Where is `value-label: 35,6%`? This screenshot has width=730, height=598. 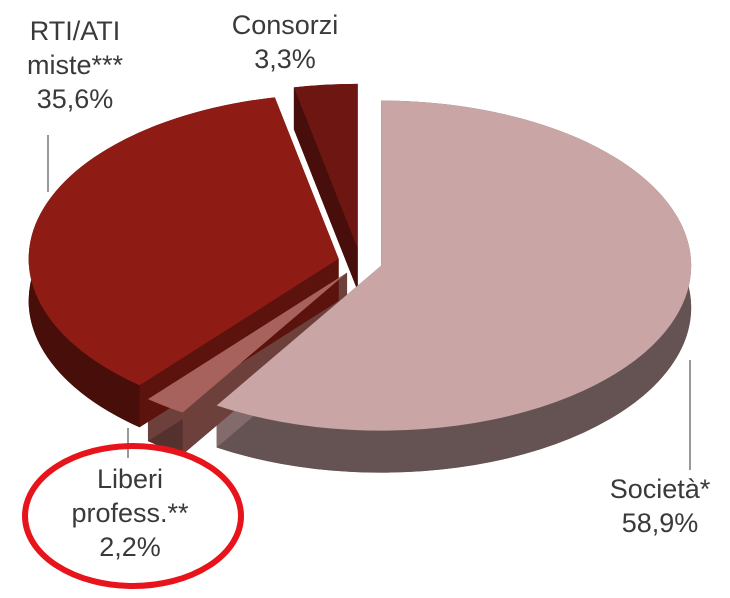
value-label: 35,6% is located at coordinates (75, 99).